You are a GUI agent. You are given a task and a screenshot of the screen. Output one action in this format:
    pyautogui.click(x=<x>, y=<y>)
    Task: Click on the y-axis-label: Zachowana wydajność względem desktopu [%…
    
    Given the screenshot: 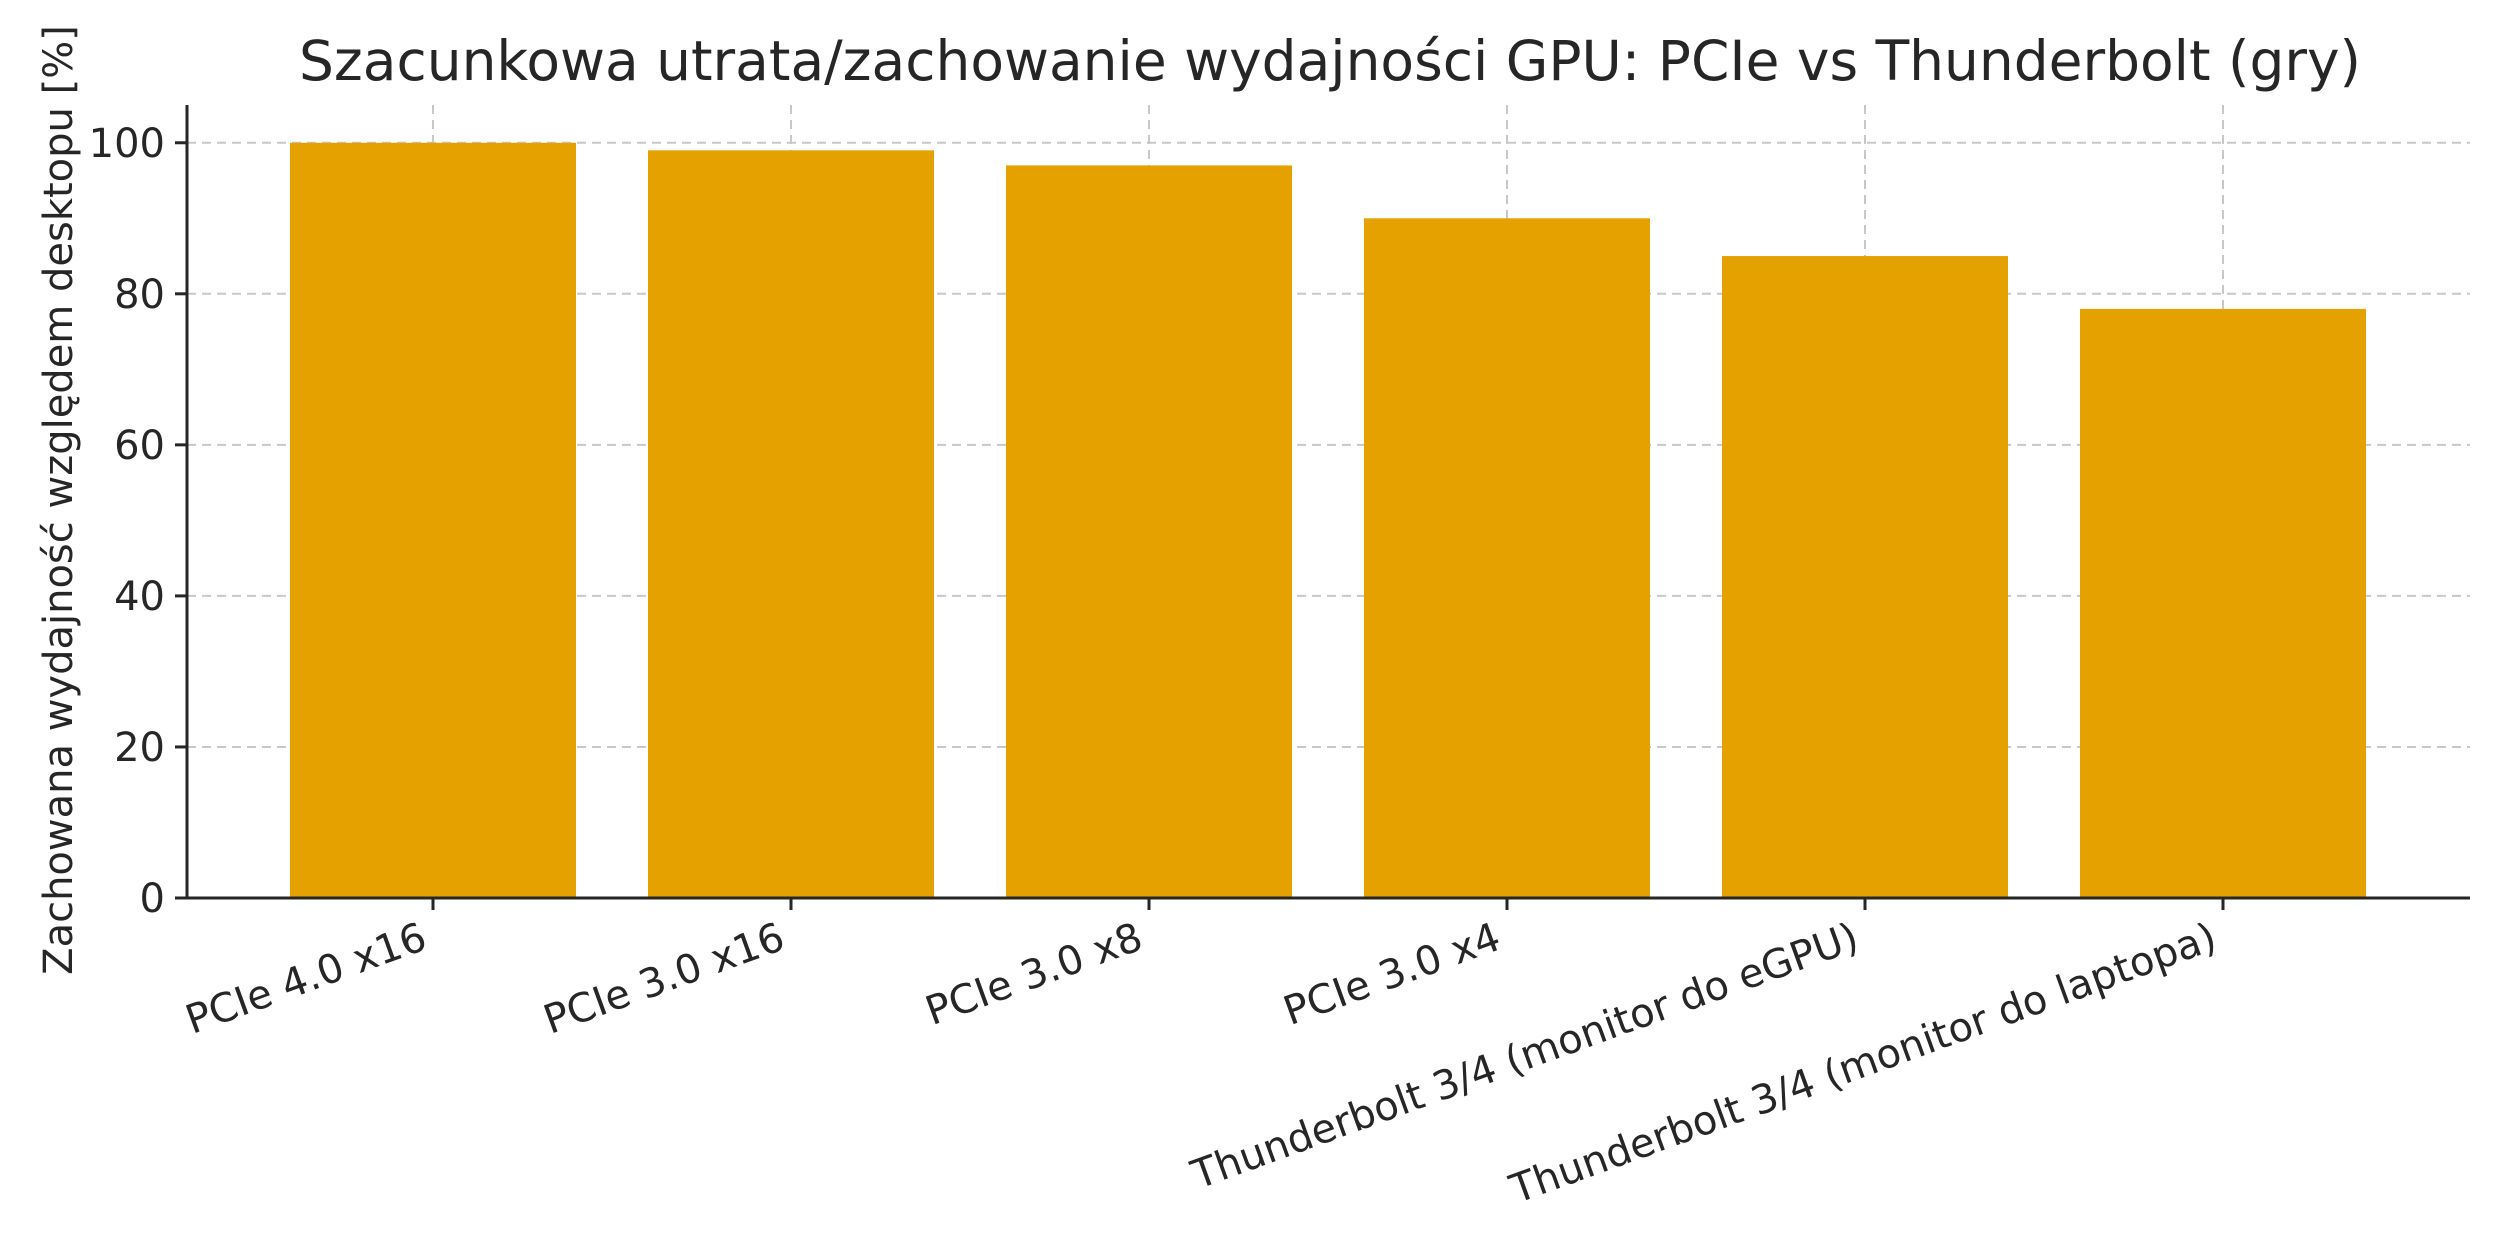 What is the action you would take?
    pyautogui.click(x=59, y=500)
    